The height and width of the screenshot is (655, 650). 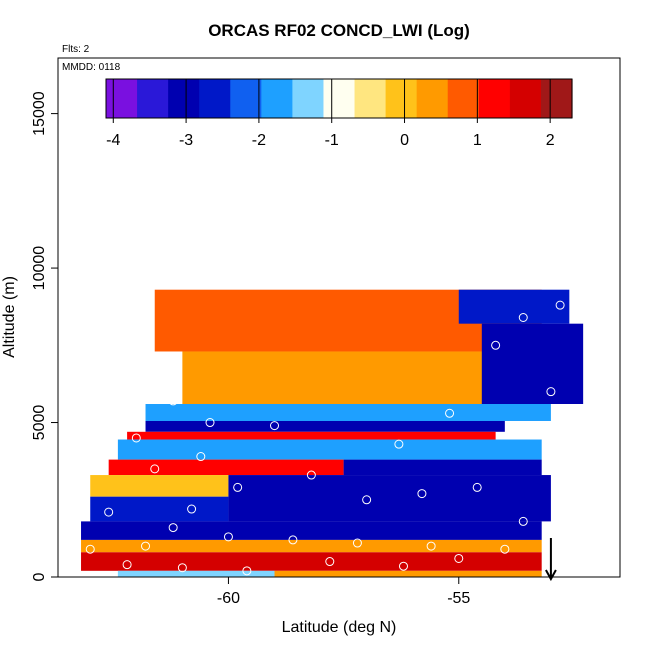 I want to click on y-tick-label: 5000, so click(x=39, y=423).